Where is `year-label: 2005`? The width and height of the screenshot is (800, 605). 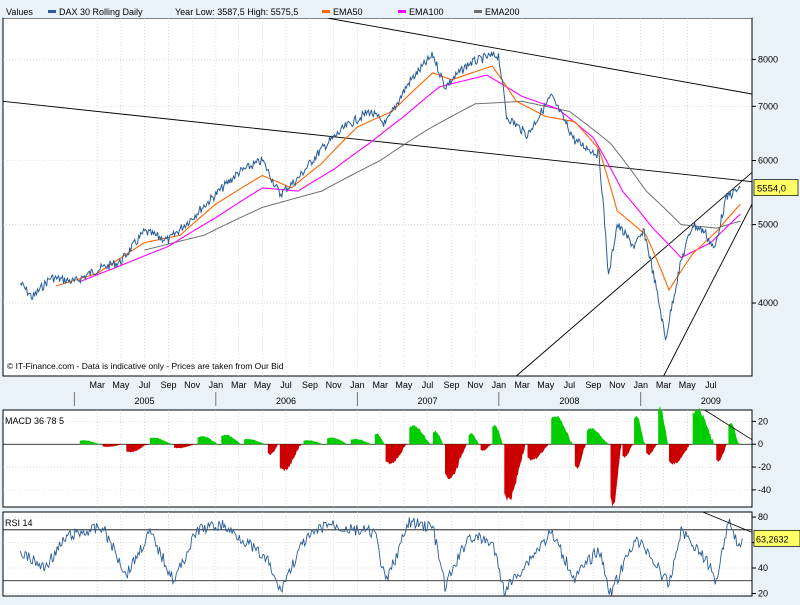
year-label: 2005 is located at coordinates (144, 401).